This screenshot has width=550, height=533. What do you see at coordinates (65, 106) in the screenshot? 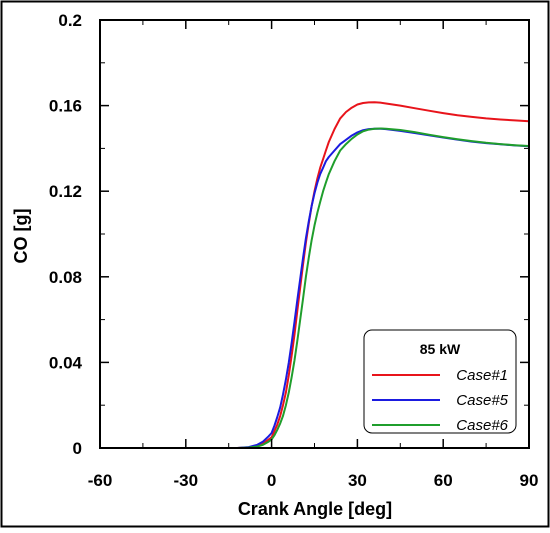
I see `y-tick-label: 0.16` at bounding box center [65, 106].